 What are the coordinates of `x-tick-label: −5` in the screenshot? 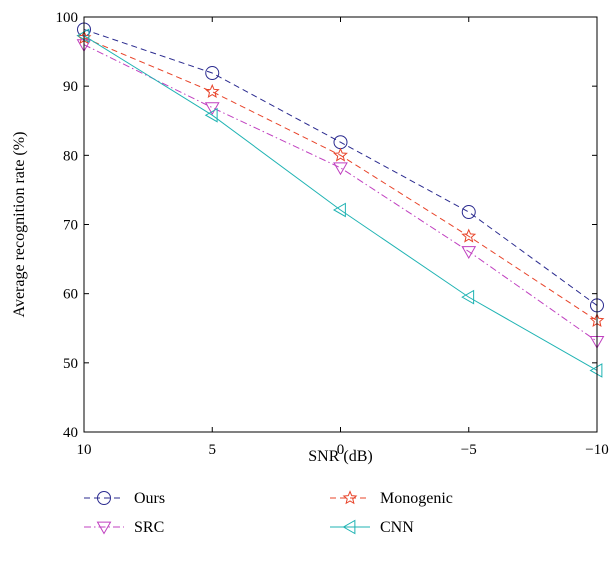 It's located at (469, 450).